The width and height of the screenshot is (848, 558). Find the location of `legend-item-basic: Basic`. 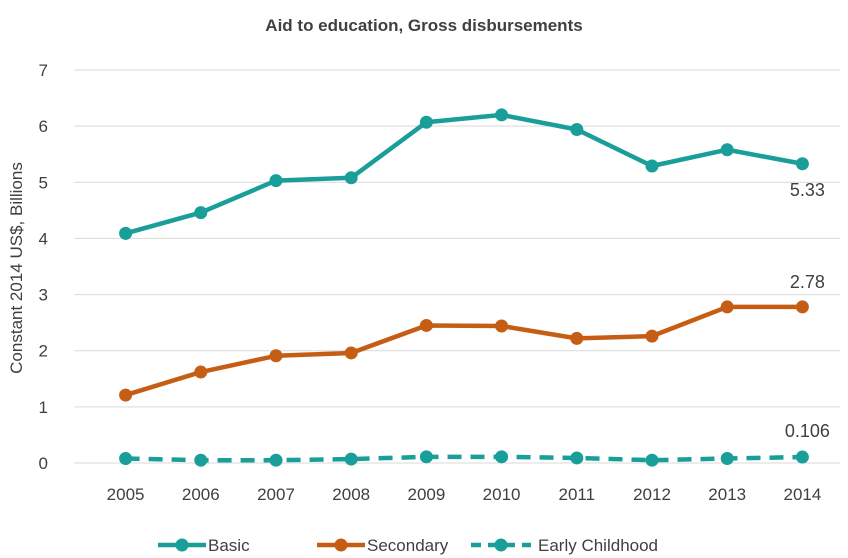

legend-item-basic: Basic is located at coordinates (204, 545).